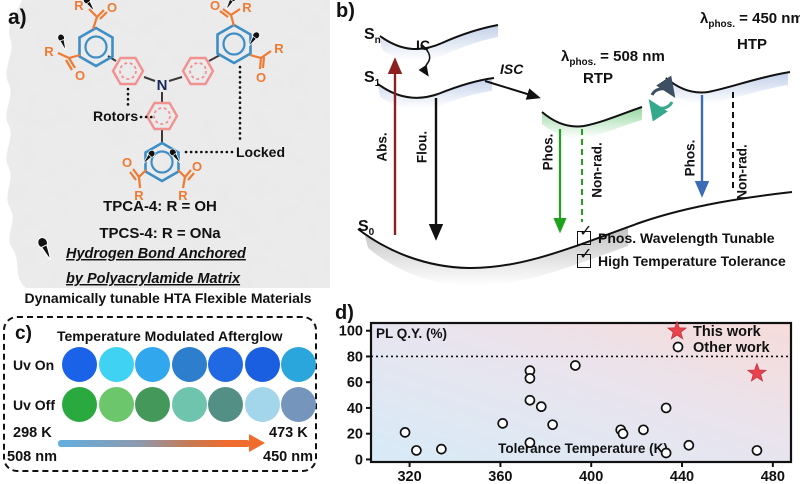 The width and height of the screenshot is (800, 484). Describe the element at coordinates (371, 233) in the screenshot. I see `state-s0-sub: 0` at that location.